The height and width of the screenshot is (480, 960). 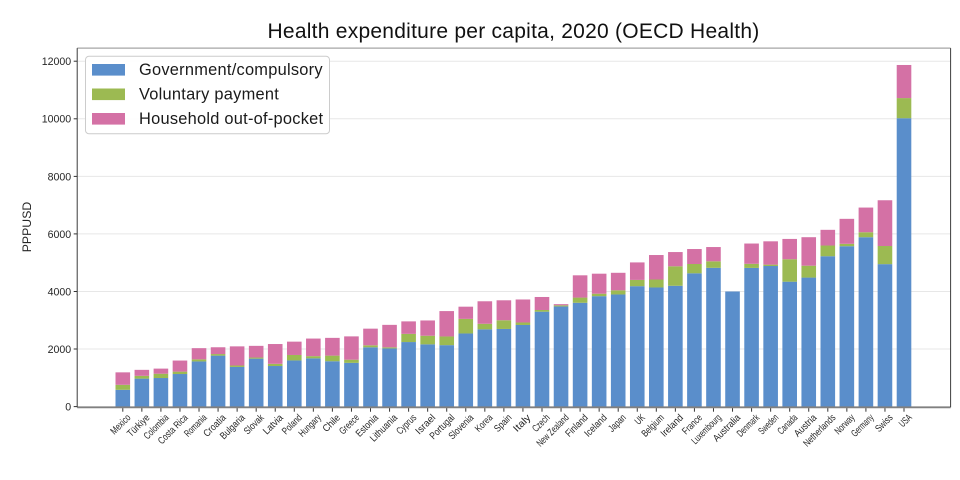 What do you see at coordinates (231, 70) in the screenshot?
I see `svg-text: Government/compulsory` at bounding box center [231, 70].